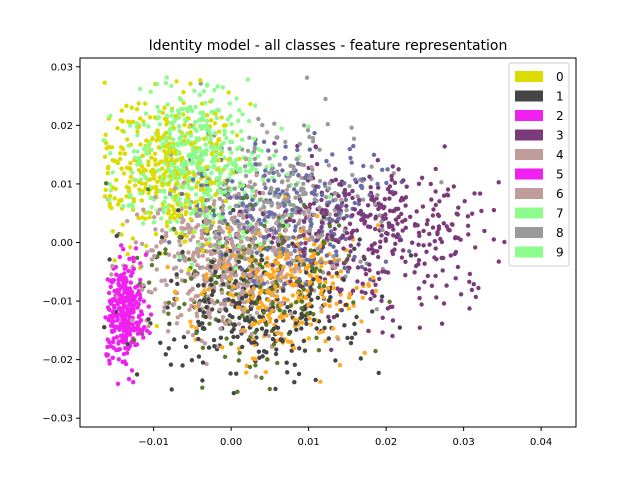  I want to click on x-tick-label: −0.01, so click(153, 442).